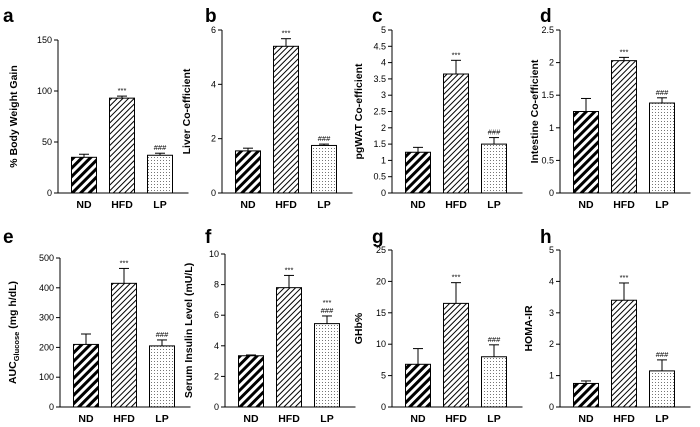 The width and height of the screenshot is (700, 427). I want to click on y-tick-label: 8, so click(216, 285).